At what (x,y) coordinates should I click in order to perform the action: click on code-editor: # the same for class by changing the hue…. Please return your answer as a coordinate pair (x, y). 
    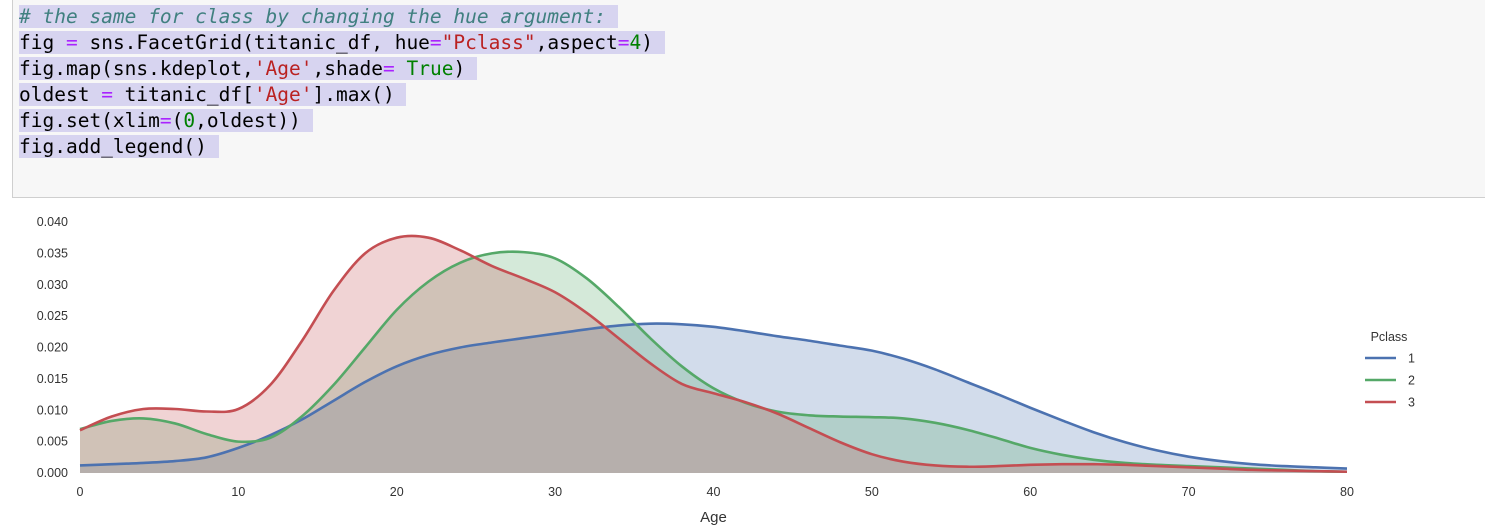
    Looking at the image, I should click on (342, 82).